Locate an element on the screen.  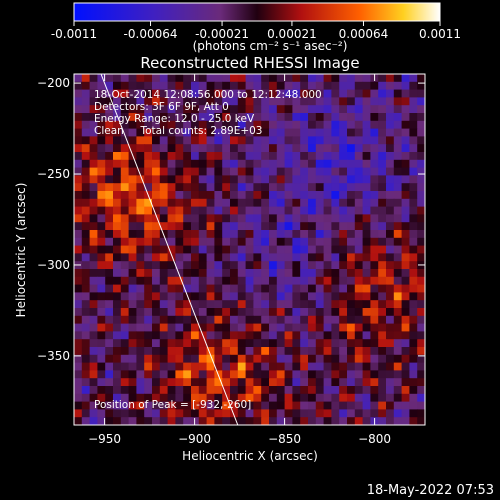
annotation-time-range: 18-Oct-2014 12:08:56.000 to 12:12:48.000 is located at coordinates (208, 95).